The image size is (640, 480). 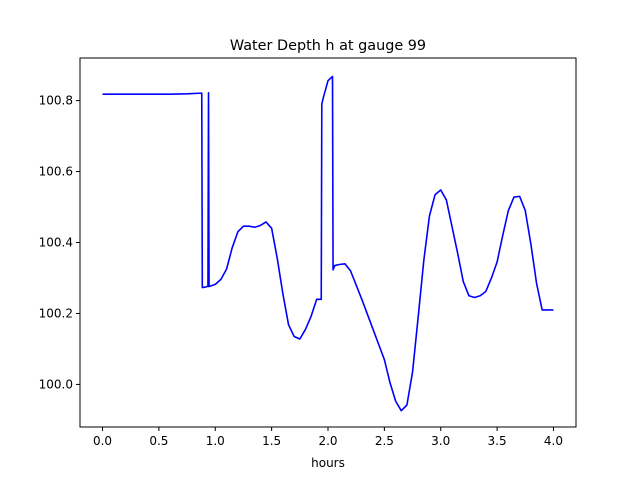 What do you see at coordinates (553, 441) in the screenshot?
I see `x-tick-label: 4.0` at bounding box center [553, 441].